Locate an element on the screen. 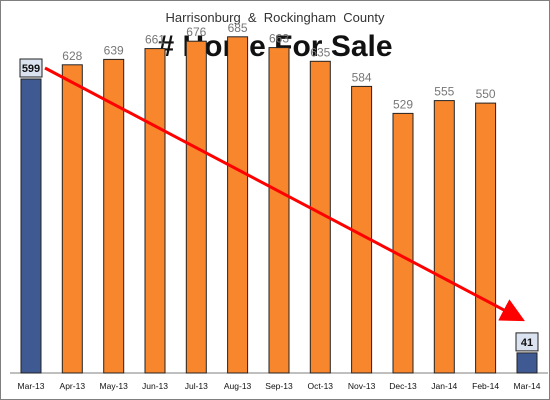  data-label-jan-14: 555 is located at coordinates (444, 92).